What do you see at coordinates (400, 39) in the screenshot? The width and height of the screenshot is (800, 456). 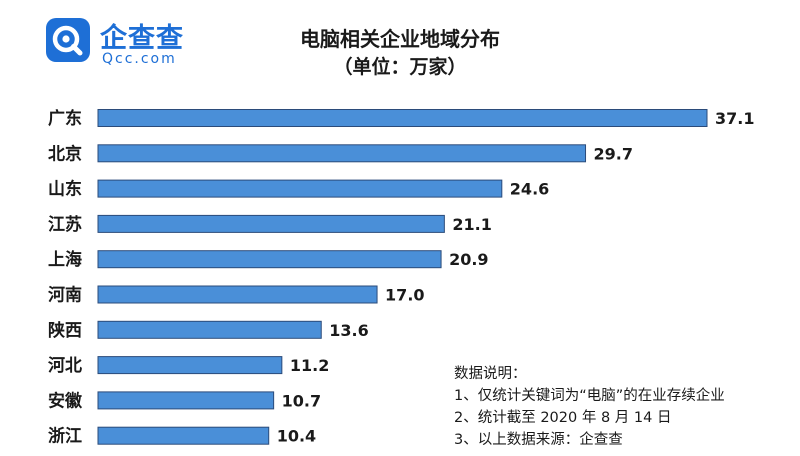 I see `chart-title: 电脑相关企业地域分布` at bounding box center [400, 39].